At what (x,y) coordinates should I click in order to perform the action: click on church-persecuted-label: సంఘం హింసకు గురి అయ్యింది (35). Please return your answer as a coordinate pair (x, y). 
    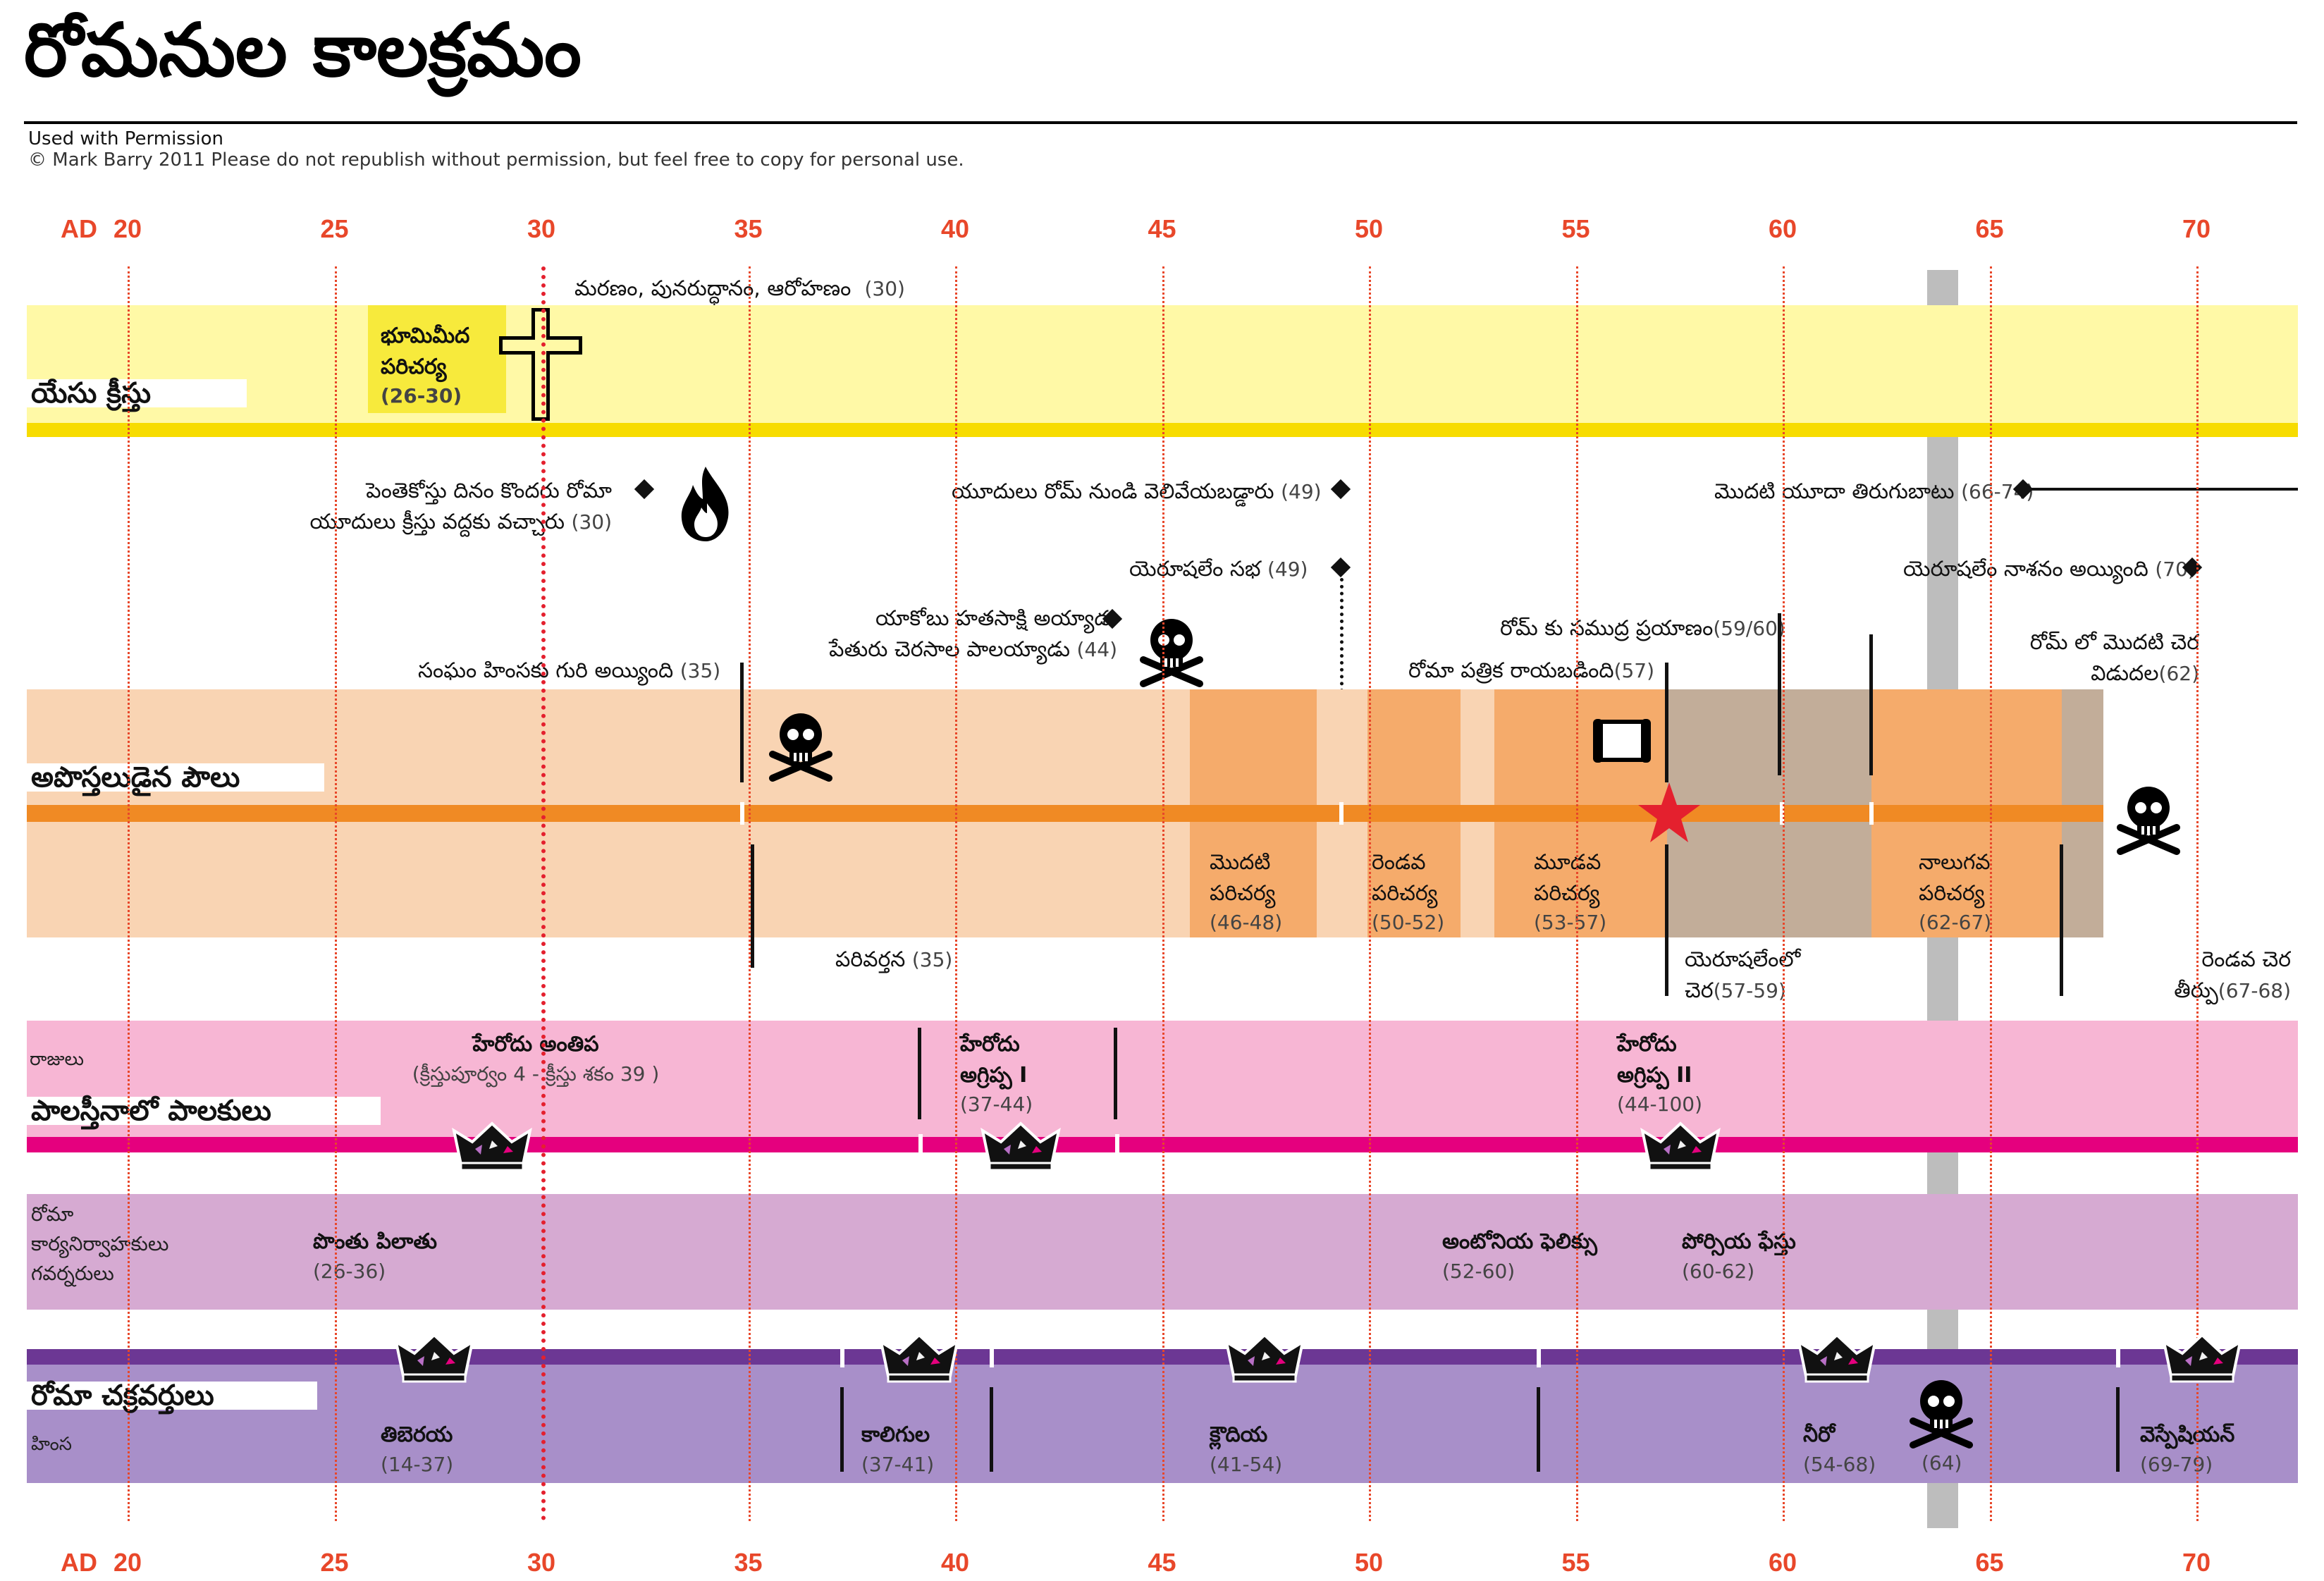
    Looking at the image, I should click on (569, 670).